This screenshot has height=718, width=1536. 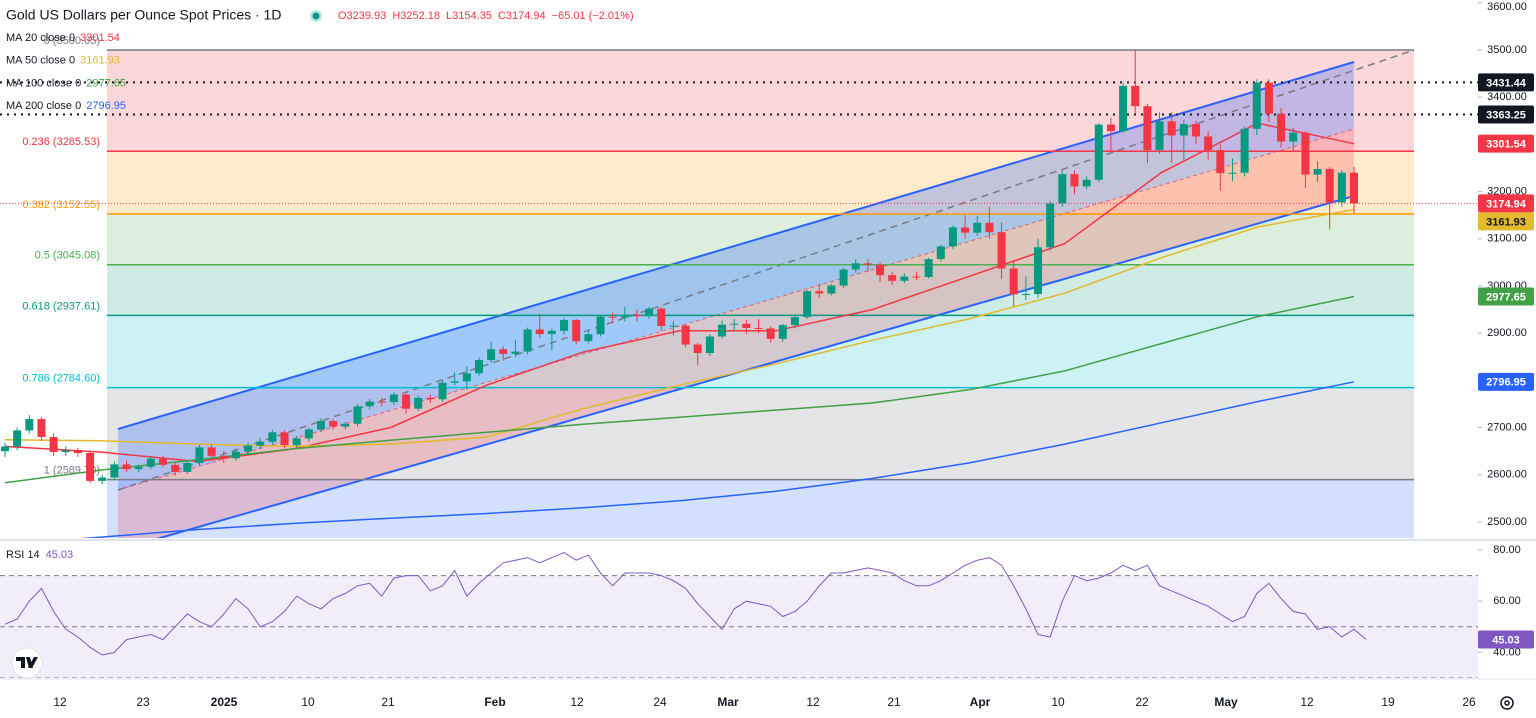 What do you see at coordinates (100, 61) in the screenshot?
I see `ma-legend-value: 3161.93` at bounding box center [100, 61].